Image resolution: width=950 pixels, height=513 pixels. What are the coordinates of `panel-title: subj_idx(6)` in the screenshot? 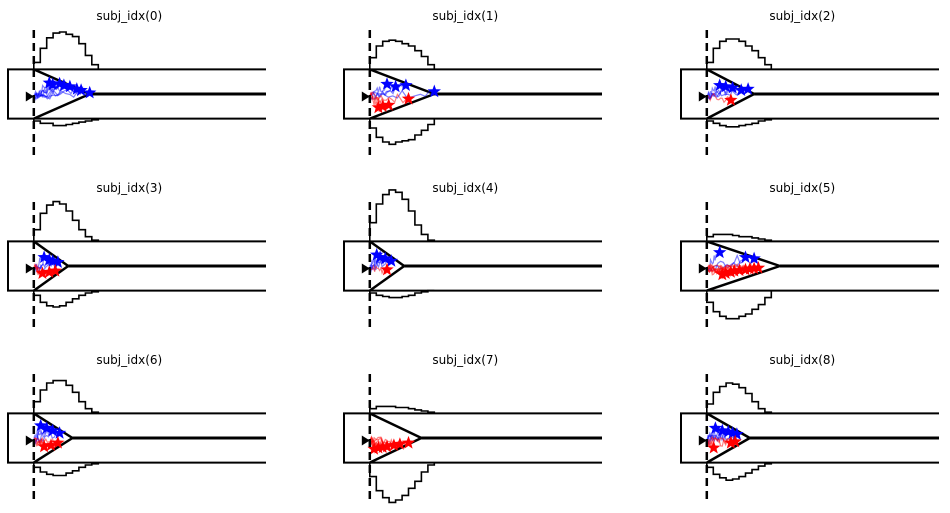 It's located at (129, 360).